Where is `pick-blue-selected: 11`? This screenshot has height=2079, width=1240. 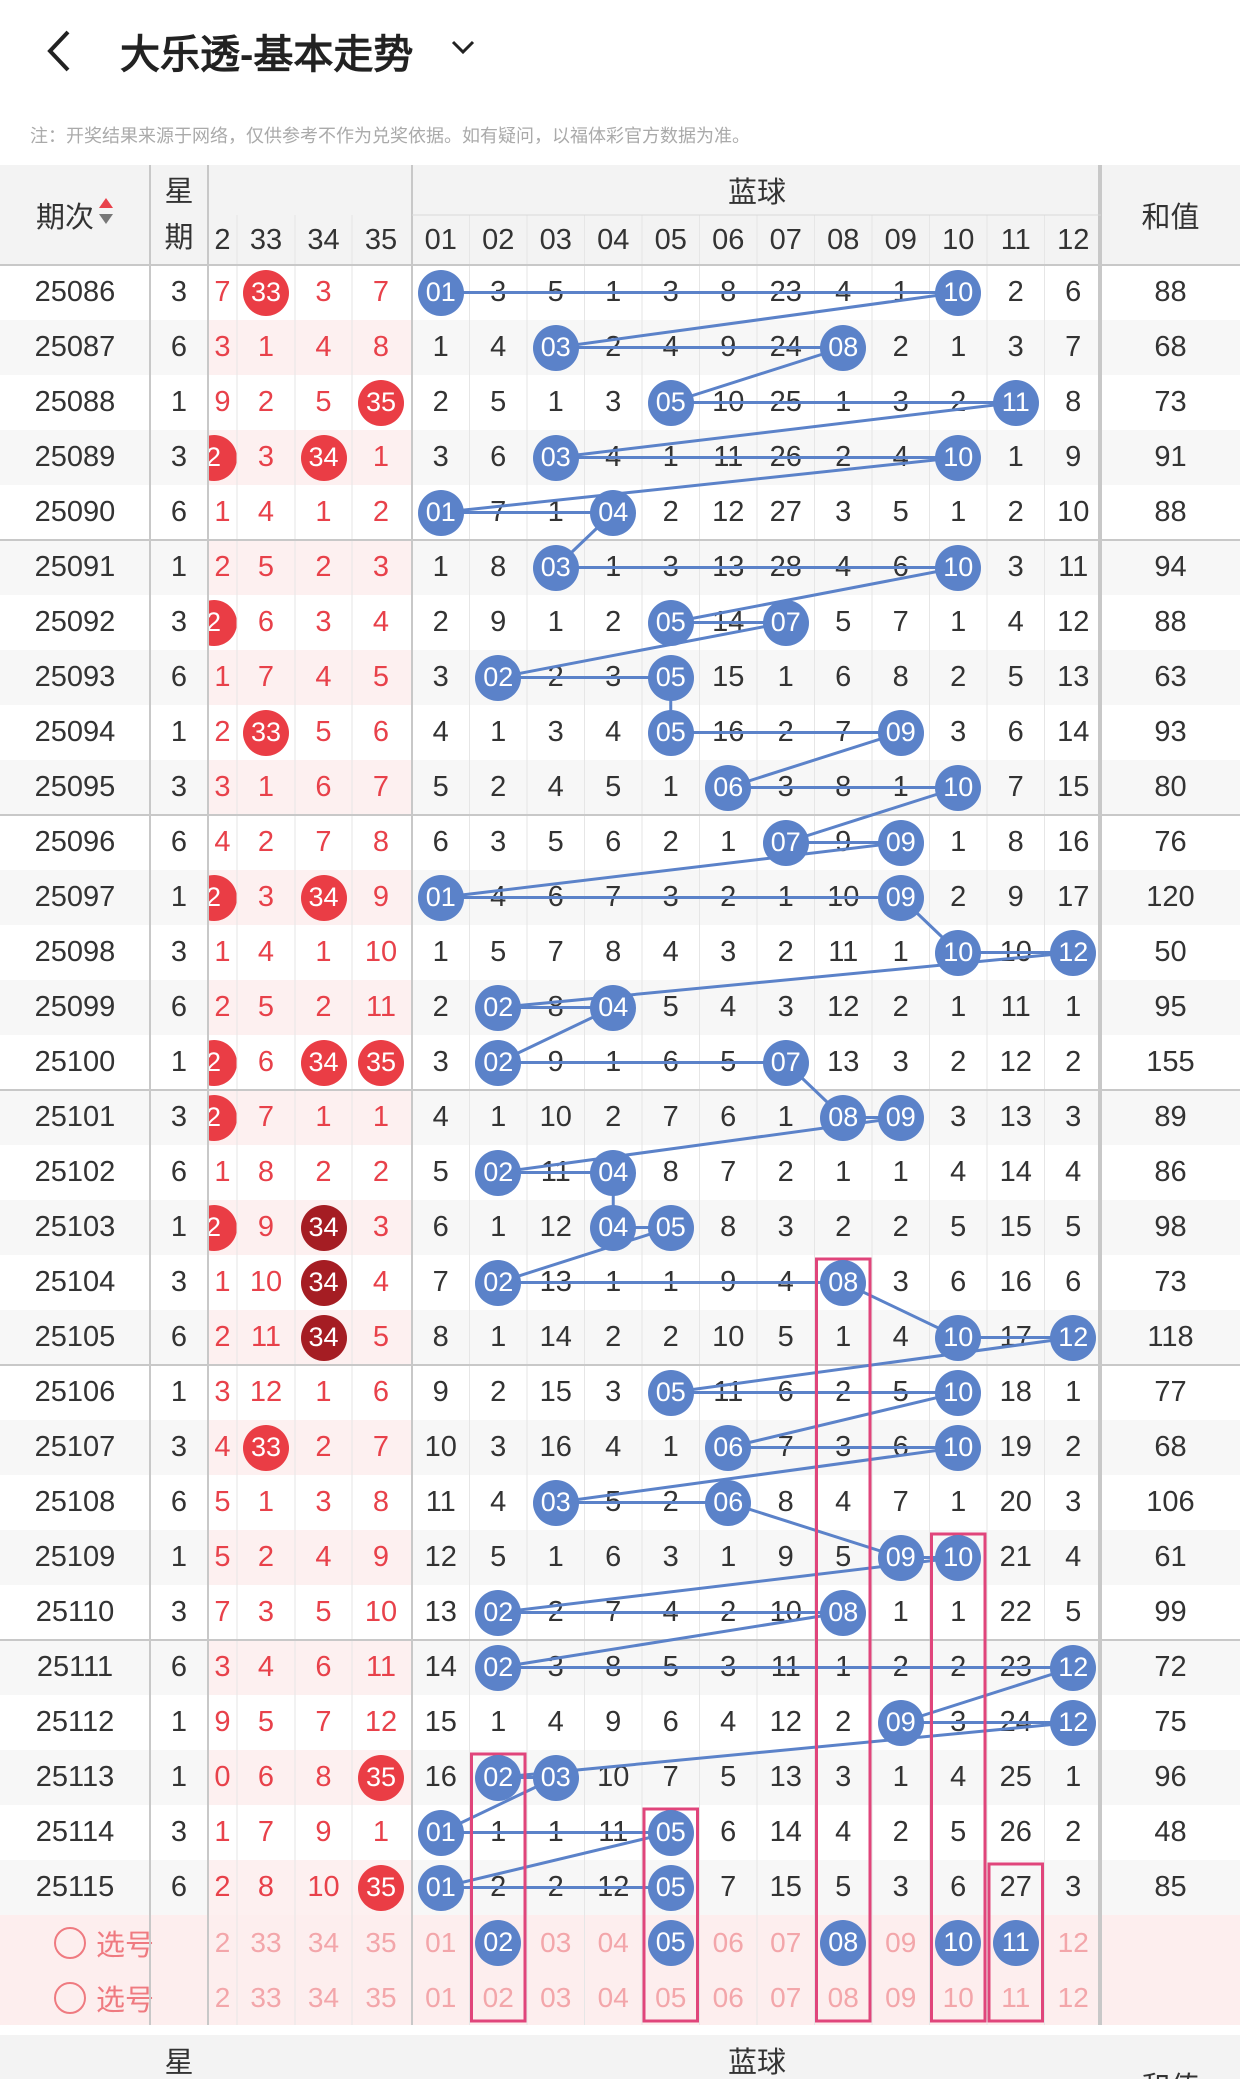 pick-blue-selected: 11 is located at coordinates (1016, 1942).